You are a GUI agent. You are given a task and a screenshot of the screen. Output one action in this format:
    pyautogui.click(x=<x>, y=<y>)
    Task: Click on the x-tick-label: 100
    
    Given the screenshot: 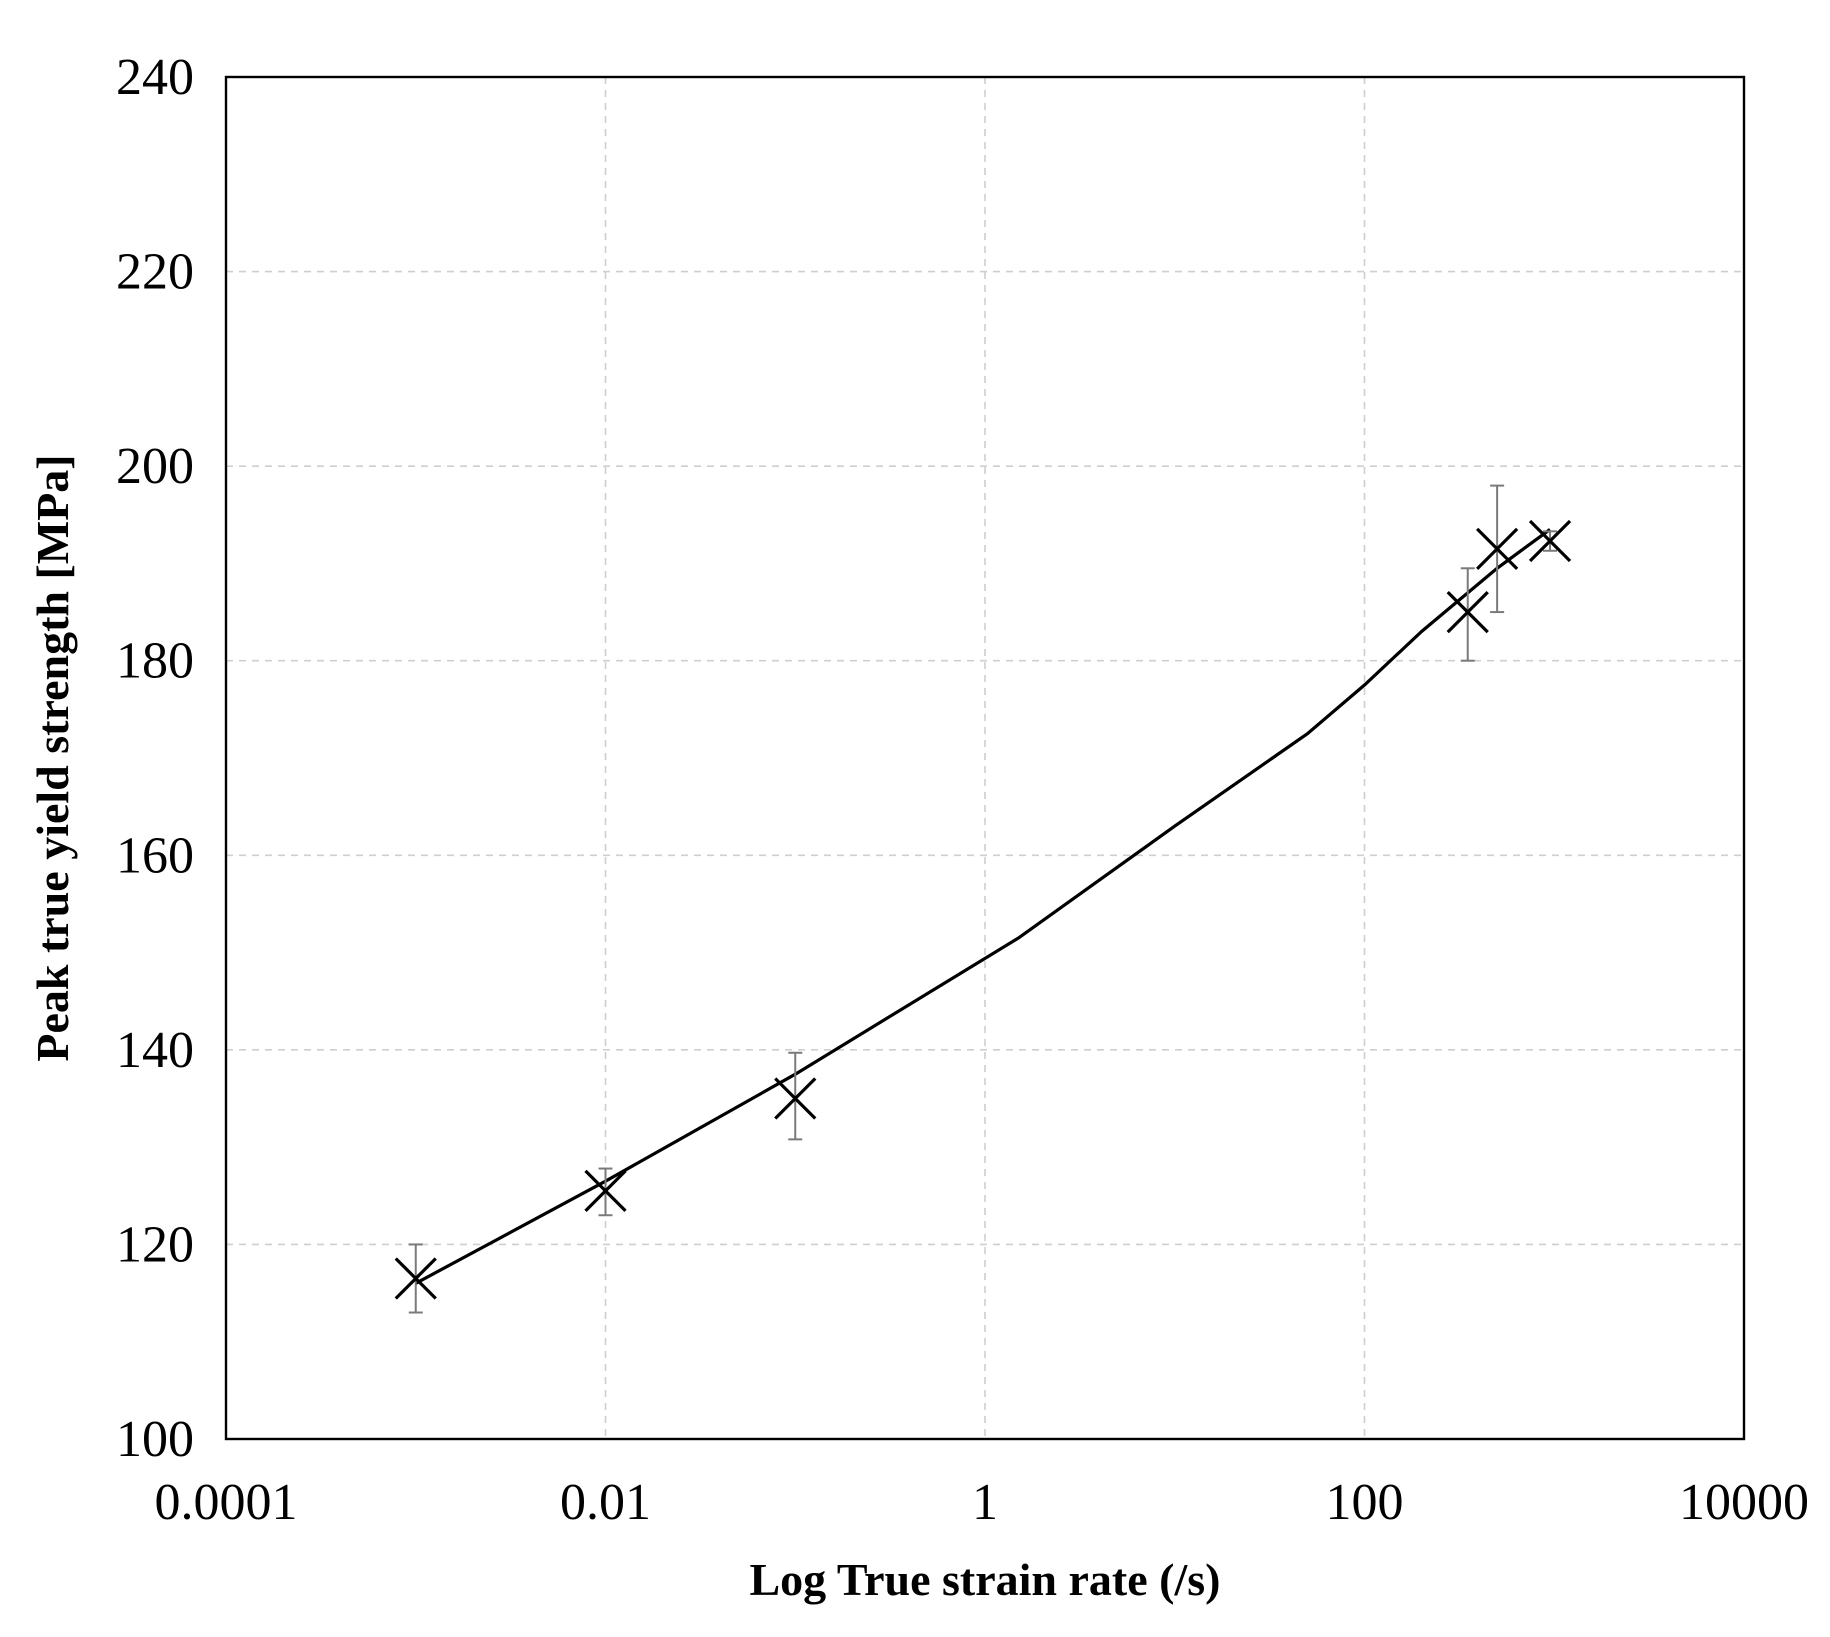 What is the action you would take?
    pyautogui.click(x=1365, y=1502)
    